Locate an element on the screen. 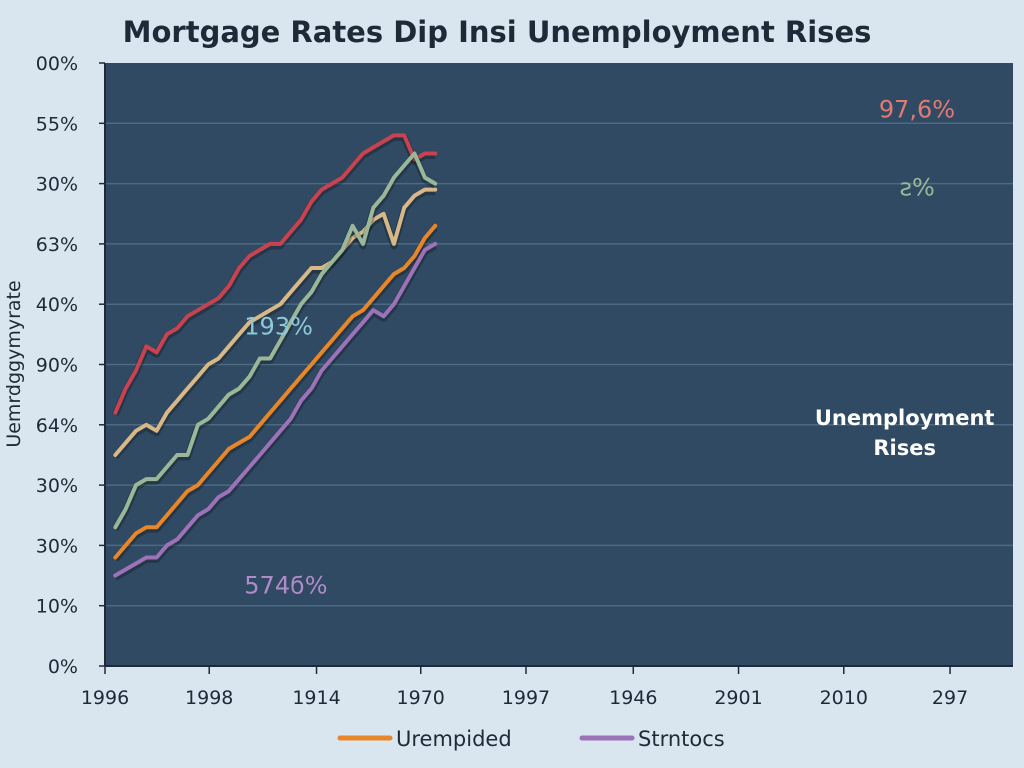 This screenshot has width=1024, height=768. legend-label: Urempided is located at coordinates (454, 739).